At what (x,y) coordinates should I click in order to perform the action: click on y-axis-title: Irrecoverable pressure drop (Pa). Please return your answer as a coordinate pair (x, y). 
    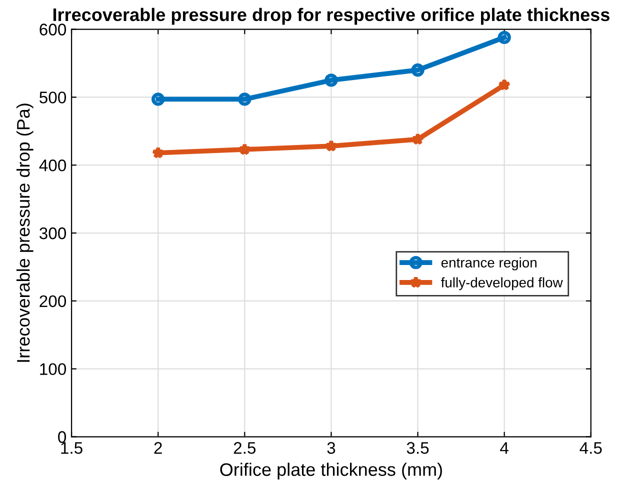
    Looking at the image, I should click on (25, 233).